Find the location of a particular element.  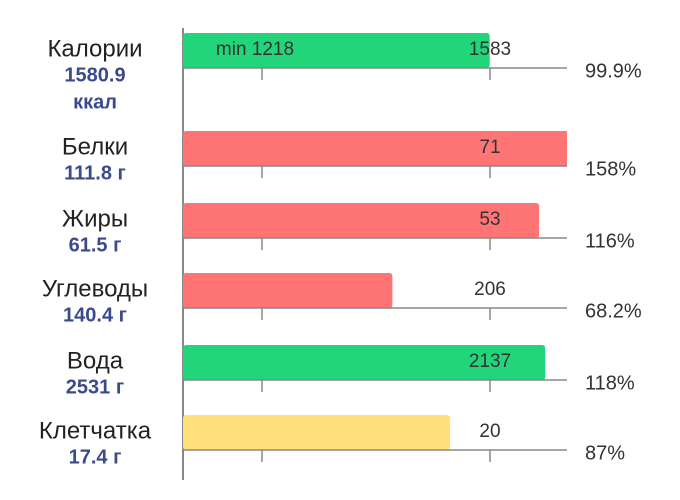

min-label: min 1218 is located at coordinates (255, 49).